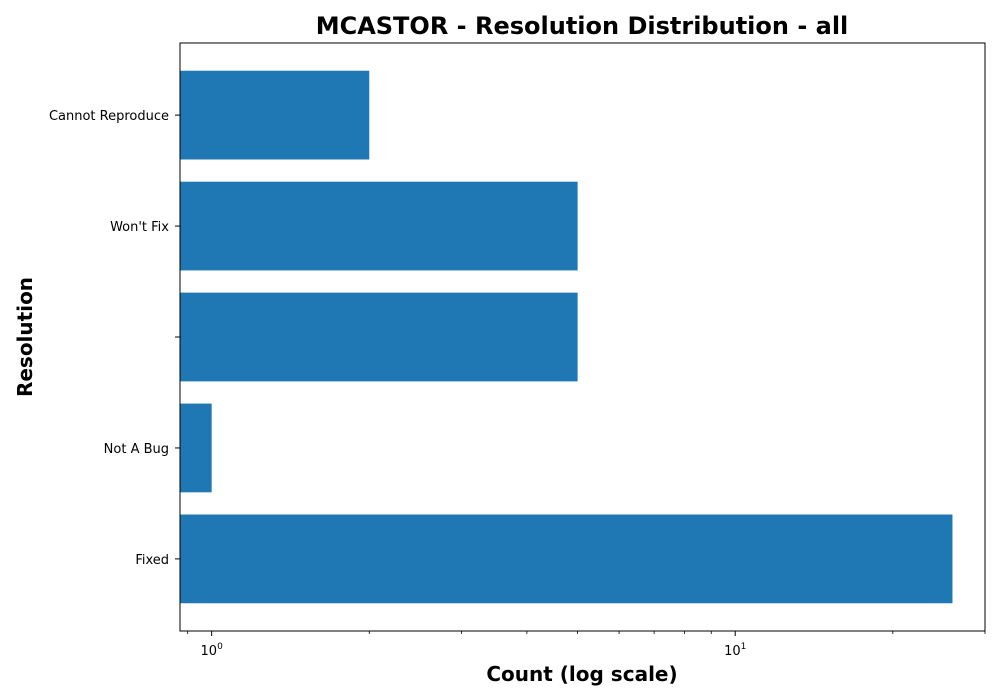 The width and height of the screenshot is (1000, 700). What do you see at coordinates (136, 449) in the screenshot?
I see `y-tick-label: Not A Bug` at bounding box center [136, 449].